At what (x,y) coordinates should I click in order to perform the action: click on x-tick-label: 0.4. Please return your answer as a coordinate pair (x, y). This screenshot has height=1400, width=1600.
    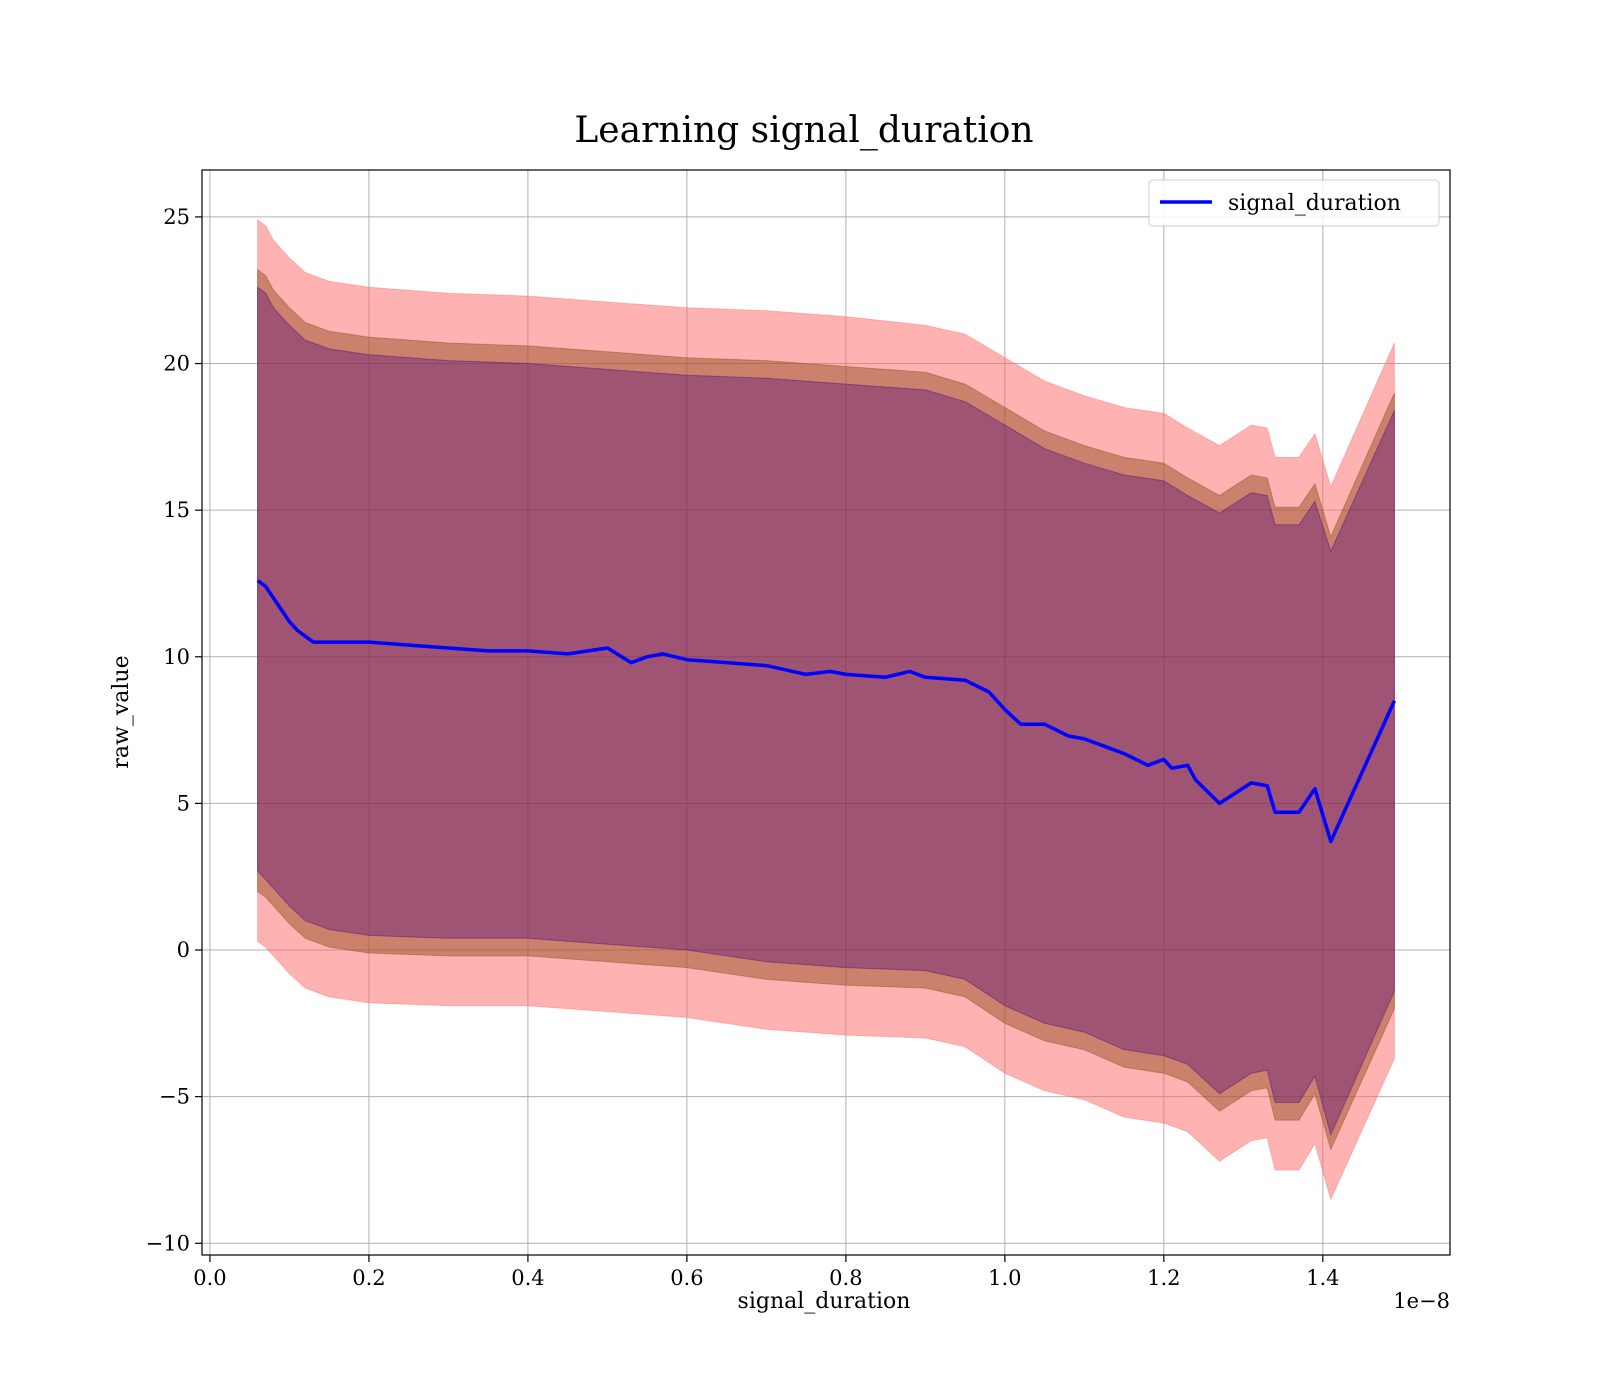
    Looking at the image, I should click on (527, 1278).